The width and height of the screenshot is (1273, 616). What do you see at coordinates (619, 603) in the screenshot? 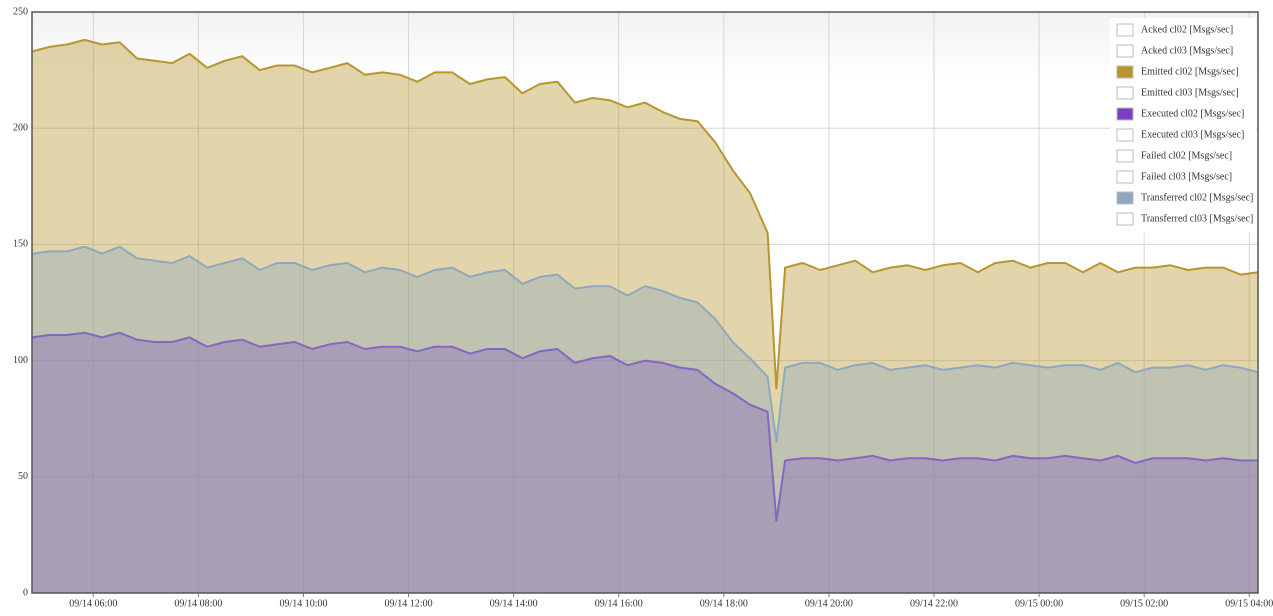
I see `x-tick-label: 09/14 16:00` at bounding box center [619, 603].